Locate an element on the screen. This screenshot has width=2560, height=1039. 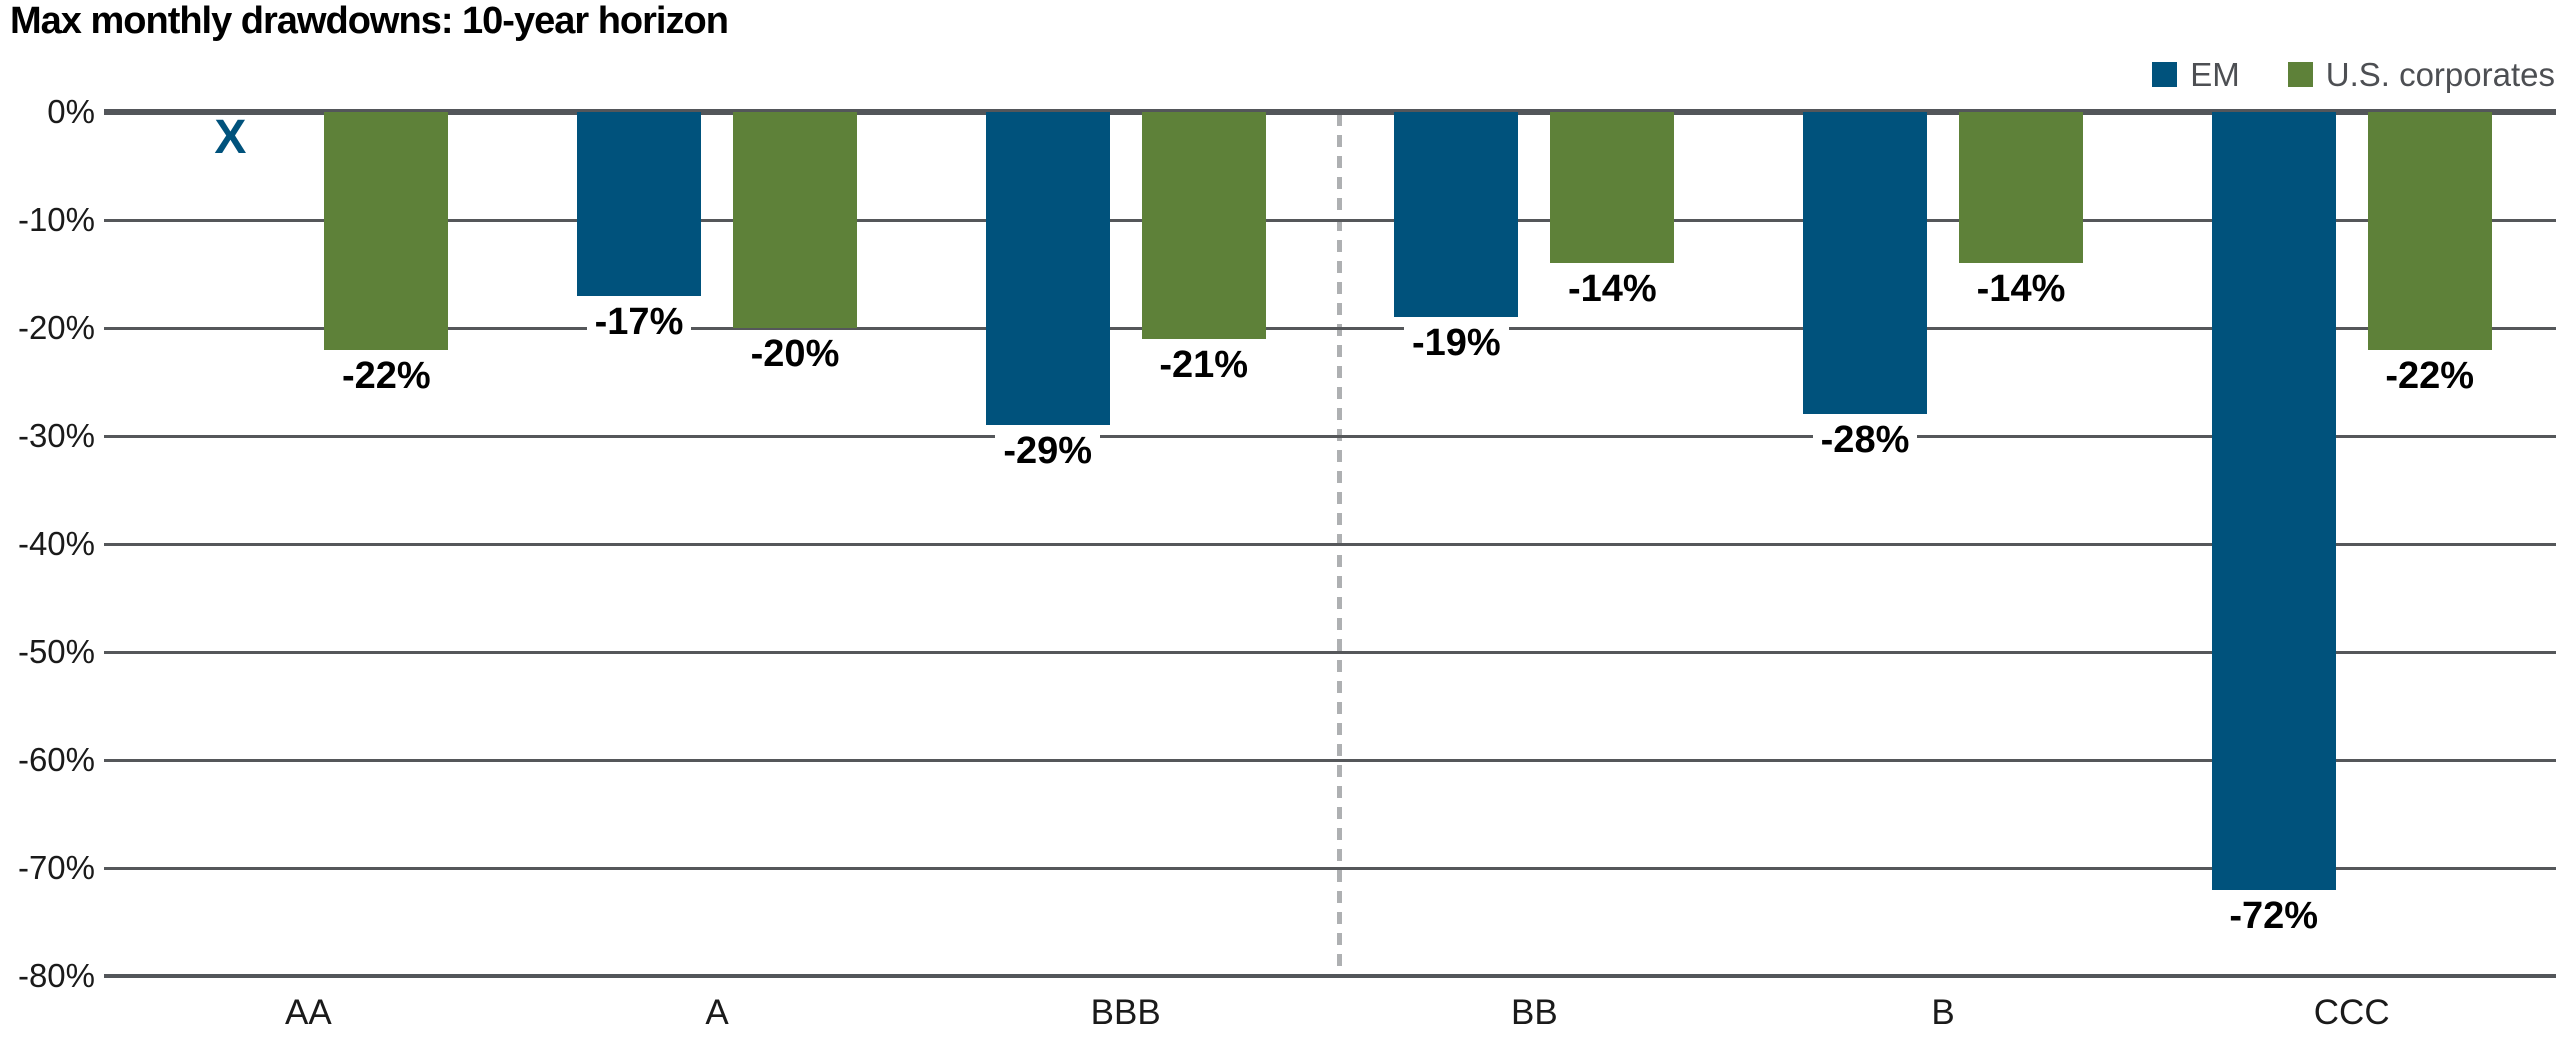
y-tick-label--30%: -30% is located at coordinates (56, 435).